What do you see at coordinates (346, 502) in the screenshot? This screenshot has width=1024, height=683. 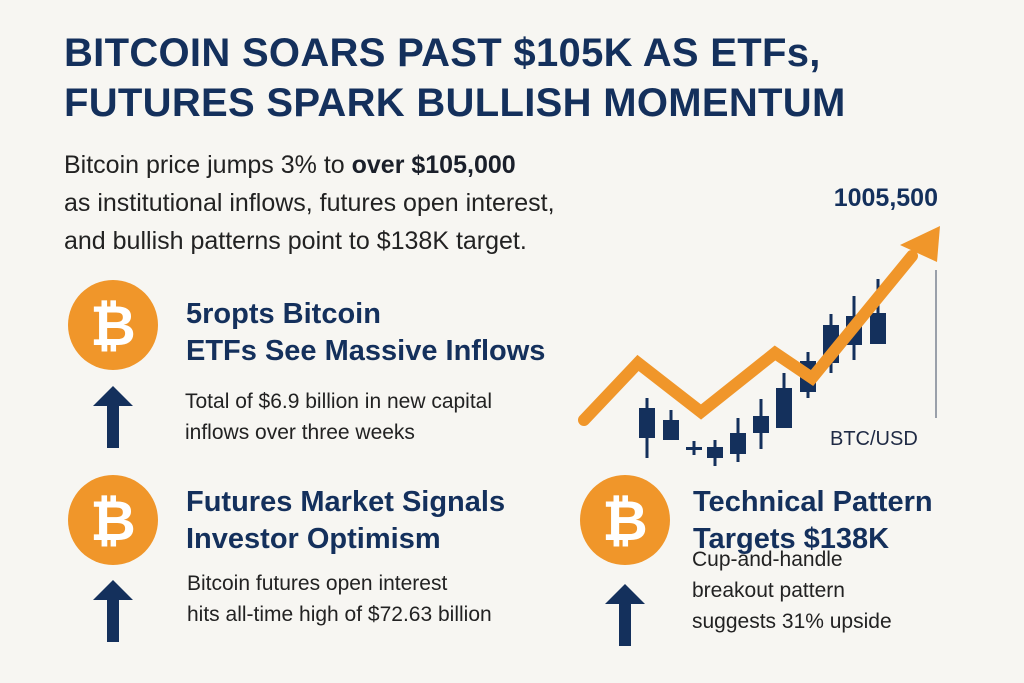 I see `card-title-line: Futures Market Signals` at bounding box center [346, 502].